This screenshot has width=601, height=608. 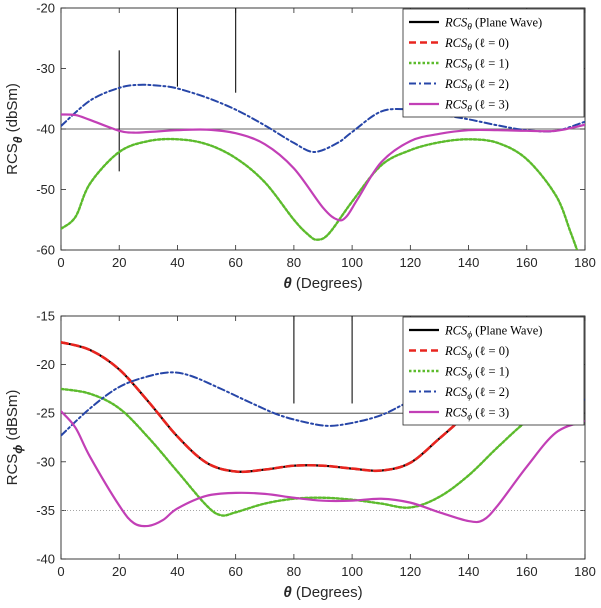 What do you see at coordinates (45, 250) in the screenshot?
I see `y-tick-label: -60` at bounding box center [45, 250].